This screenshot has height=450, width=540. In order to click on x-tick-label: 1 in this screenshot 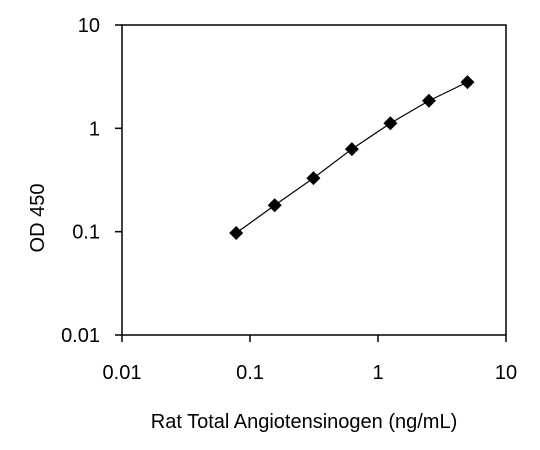, I will do `click(377, 373)`.